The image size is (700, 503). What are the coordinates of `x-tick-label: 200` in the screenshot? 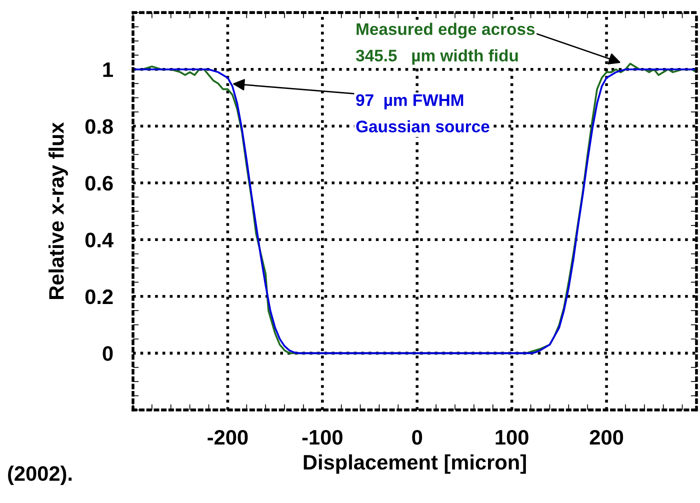 It's located at (607, 437).